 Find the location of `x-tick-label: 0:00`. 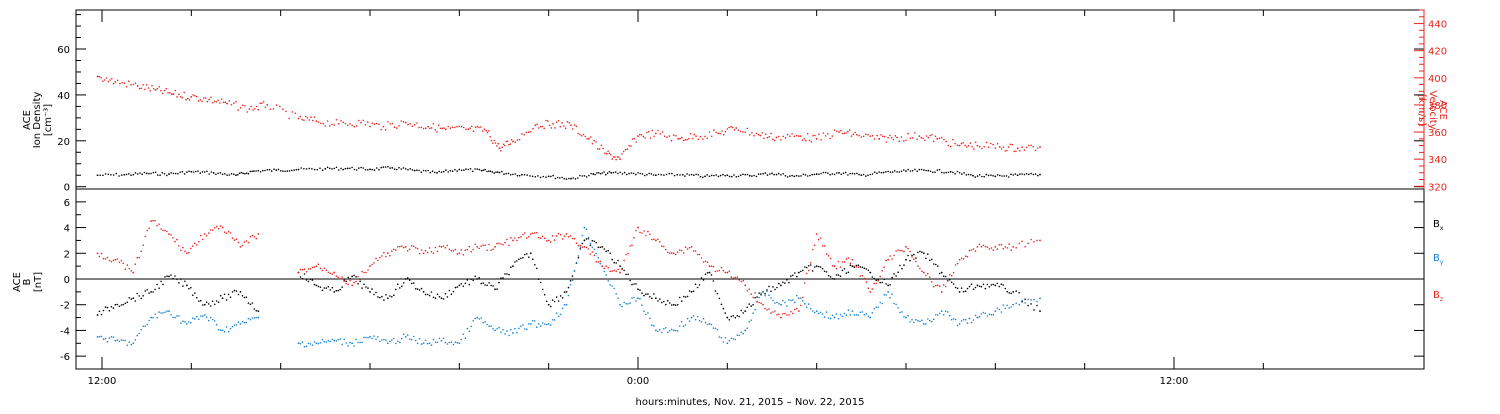

x-tick-label: 0:00 is located at coordinates (638, 381).